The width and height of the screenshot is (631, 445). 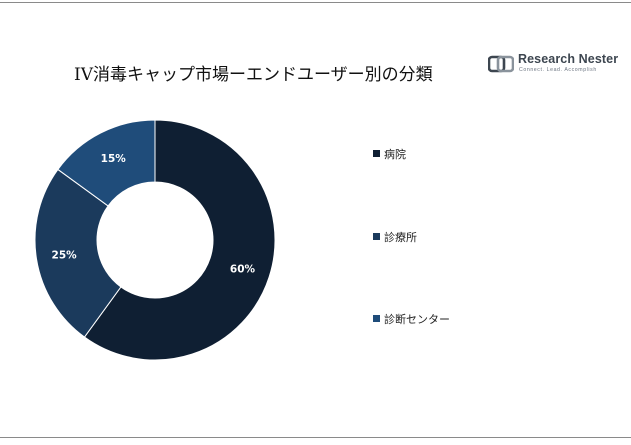 I want to click on bottom-border, so click(x=315, y=437).